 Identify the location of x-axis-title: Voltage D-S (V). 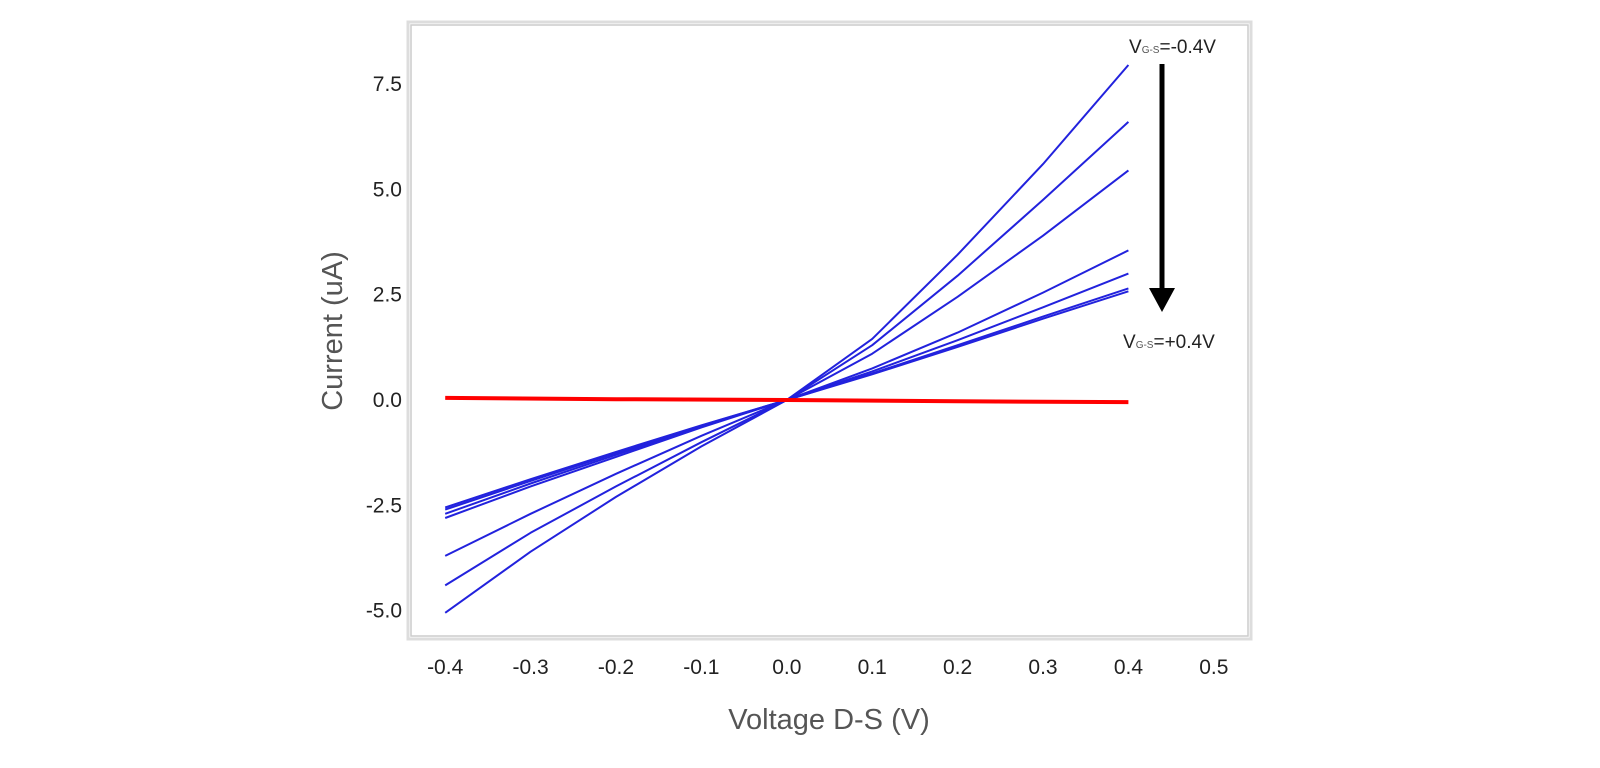
(828, 720).